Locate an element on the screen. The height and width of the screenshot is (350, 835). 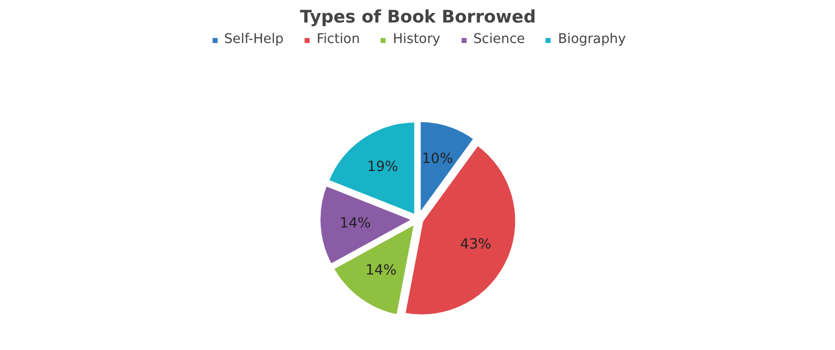
legend-label: Self-Help is located at coordinates (254, 39).